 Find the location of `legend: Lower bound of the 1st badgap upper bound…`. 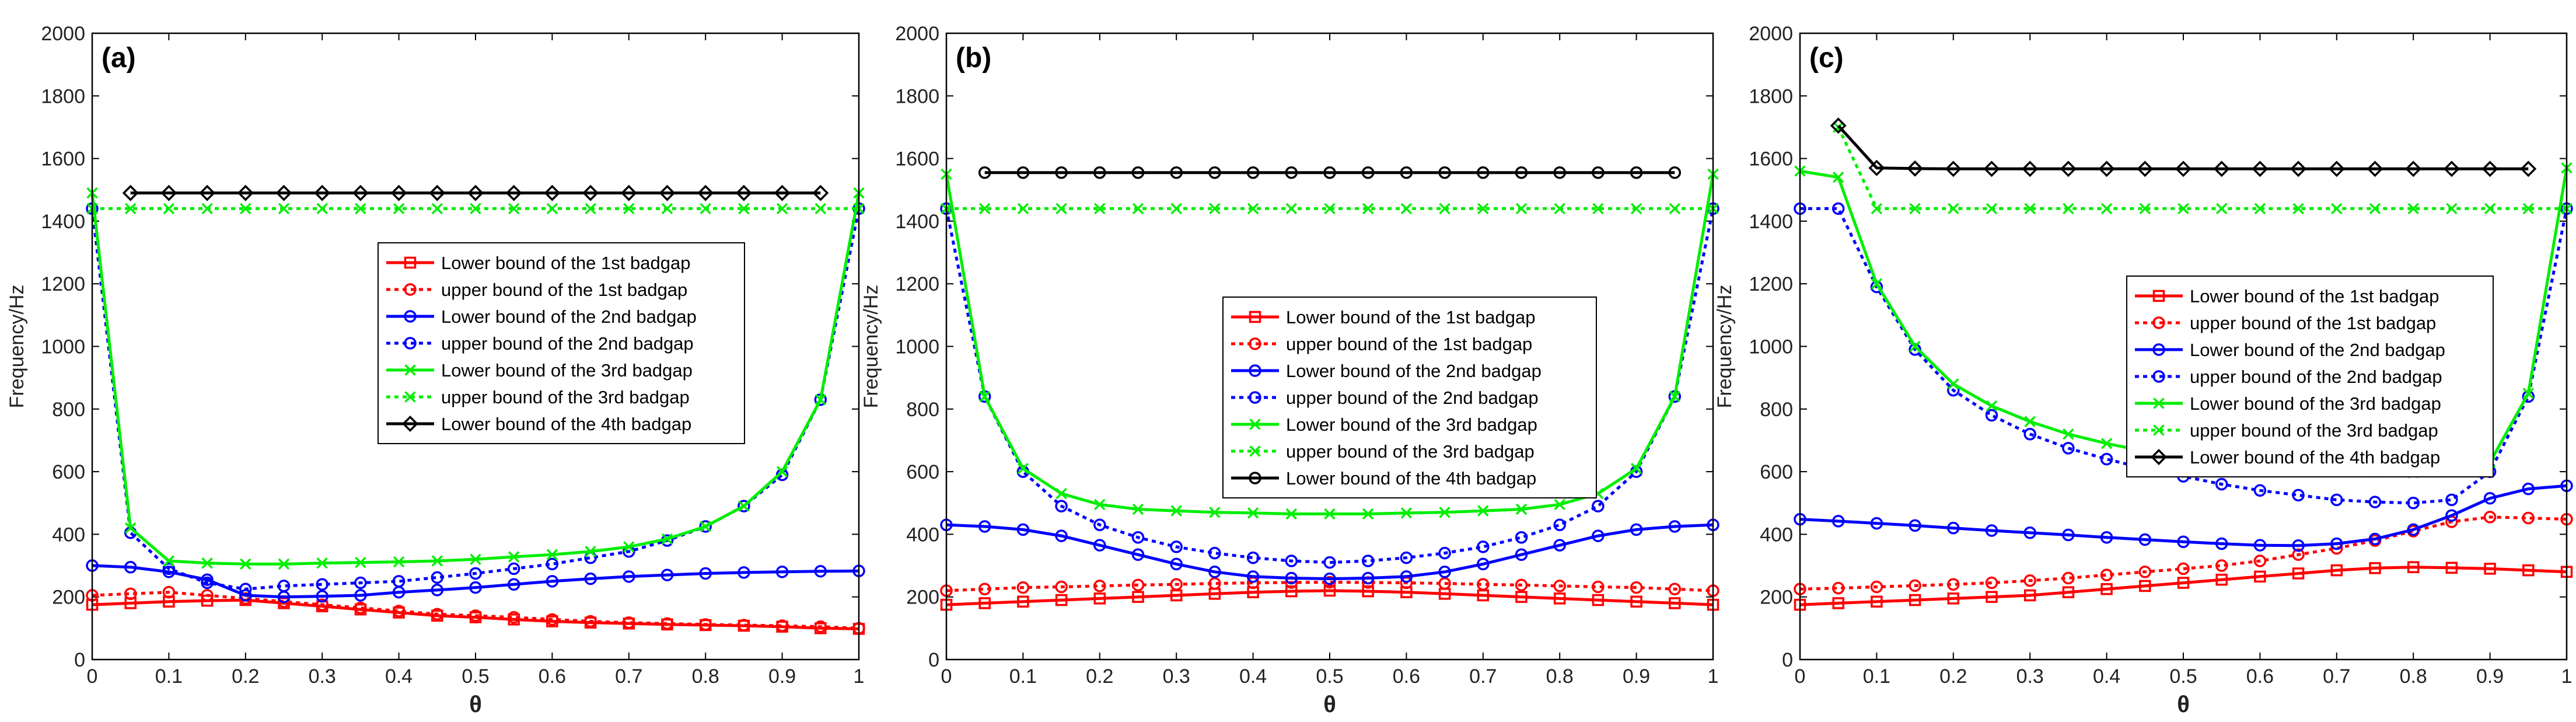

legend: Lower bound of the 1st badgap upper bound… is located at coordinates (2310, 376).